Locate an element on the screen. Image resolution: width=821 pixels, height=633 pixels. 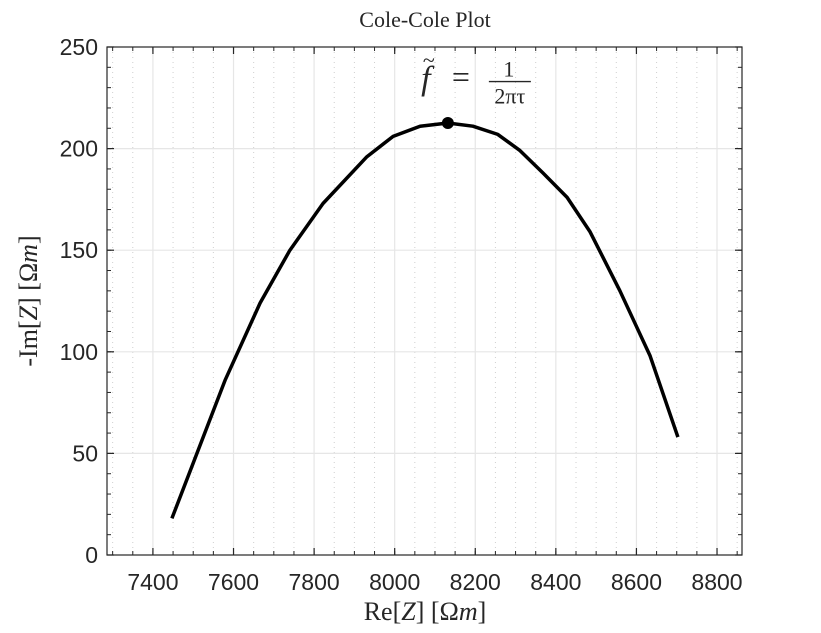
frequency-annotation: f ~ = 1 2πτ is located at coordinates (476, 78).